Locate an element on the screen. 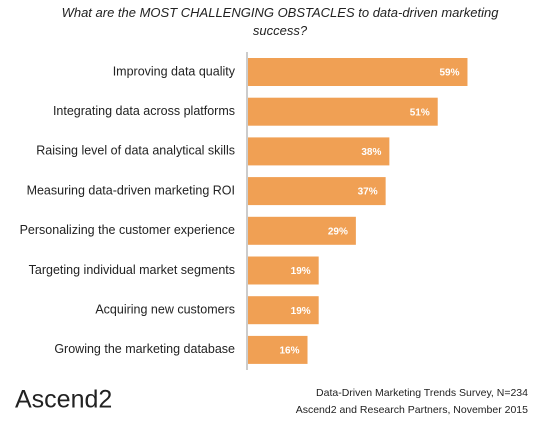  category-label: Improving data quality is located at coordinates (174, 71).